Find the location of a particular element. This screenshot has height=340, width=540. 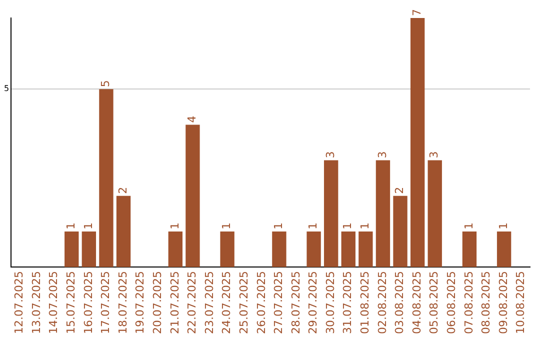

x-tick-label: 24.07.2025 is located at coordinates (227, 302).